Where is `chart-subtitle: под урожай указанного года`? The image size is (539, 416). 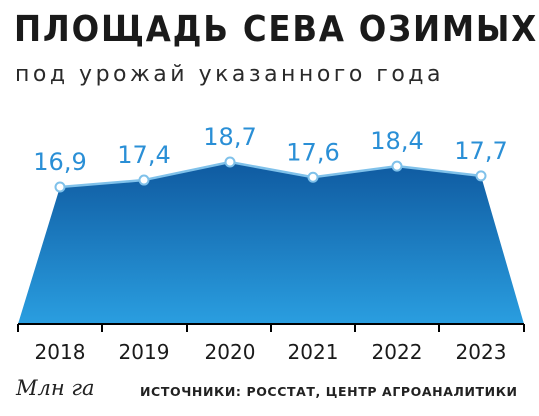
chart-subtitle: под урожай указанного года is located at coordinates (230, 74).